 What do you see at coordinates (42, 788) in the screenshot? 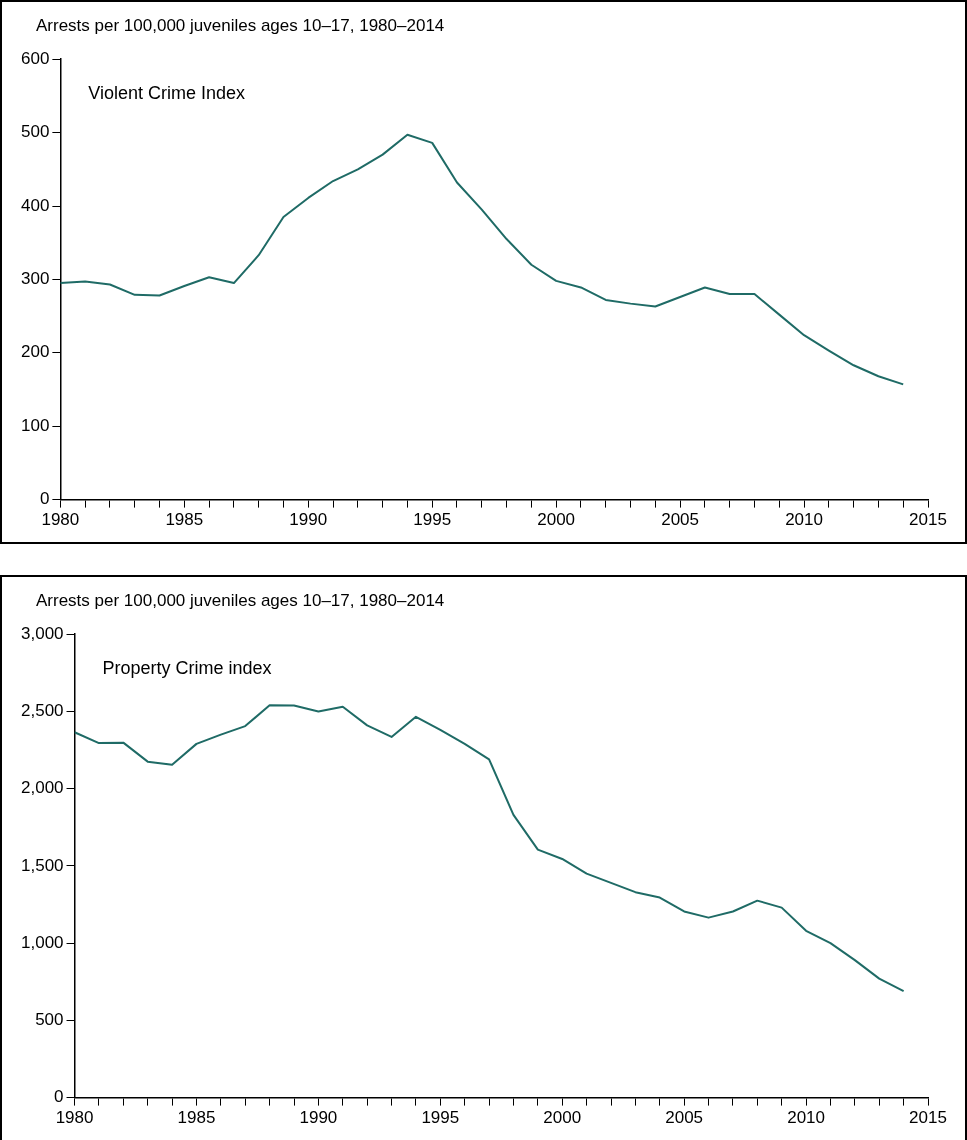
I see `y-tick-label: 2,000` at bounding box center [42, 788].